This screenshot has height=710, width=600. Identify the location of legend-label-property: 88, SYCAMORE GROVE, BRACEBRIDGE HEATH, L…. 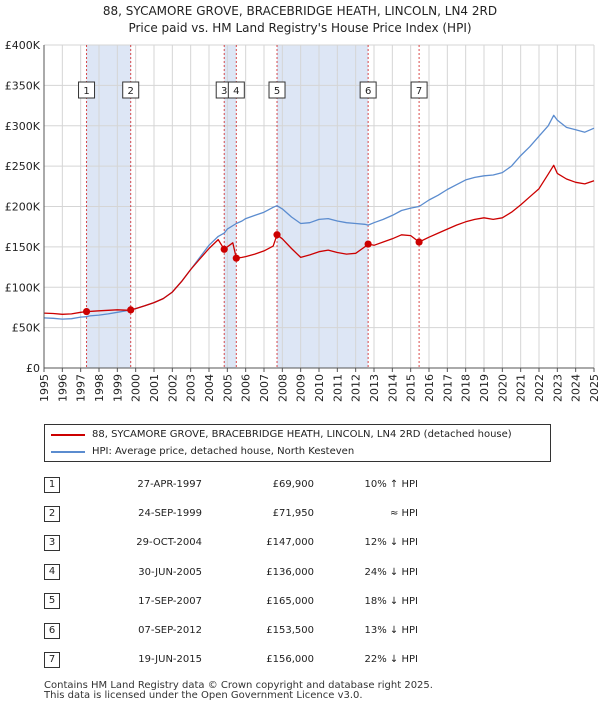
(302, 434).